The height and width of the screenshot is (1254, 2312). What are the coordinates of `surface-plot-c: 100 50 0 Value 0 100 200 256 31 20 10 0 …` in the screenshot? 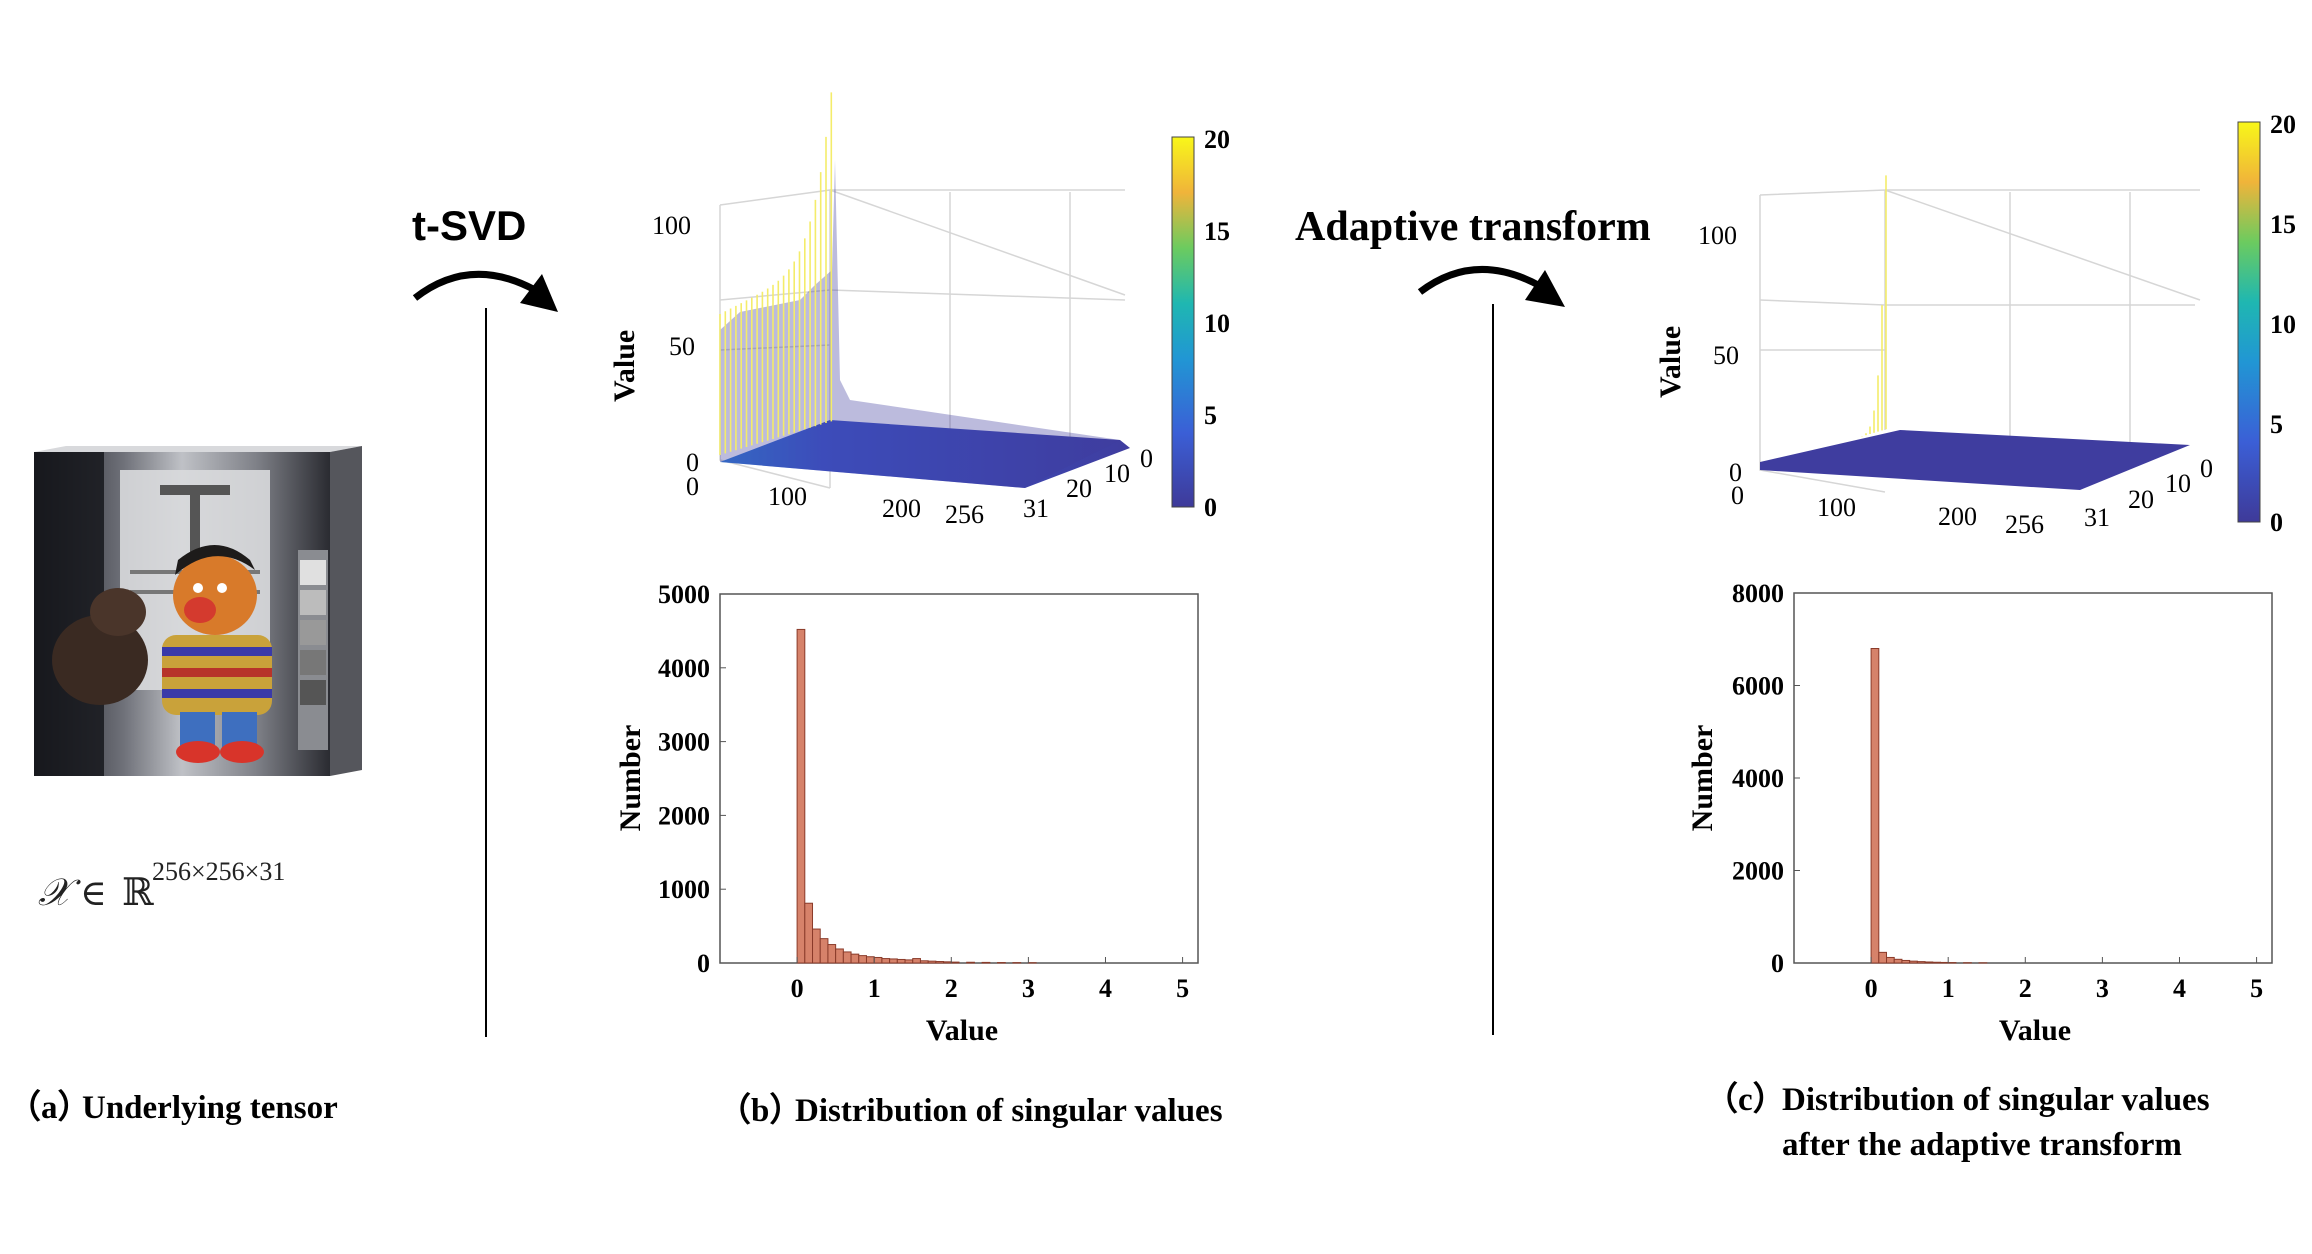 It's located at (1975, 324).